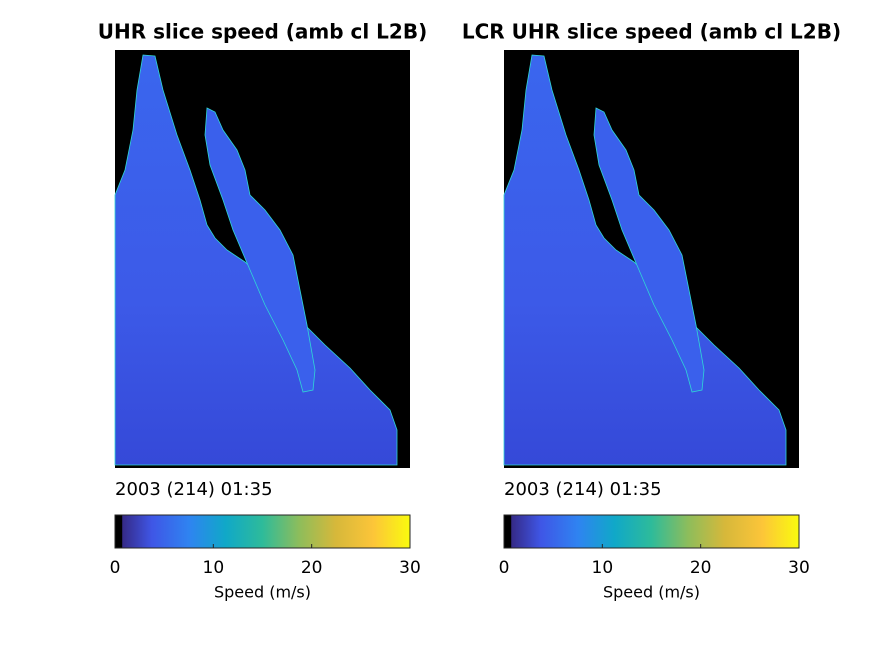 The image size is (884, 663). Describe the element at coordinates (262, 32) in the screenshot. I see `panel-title: UHR slice speed (amb cl L2B)` at that location.